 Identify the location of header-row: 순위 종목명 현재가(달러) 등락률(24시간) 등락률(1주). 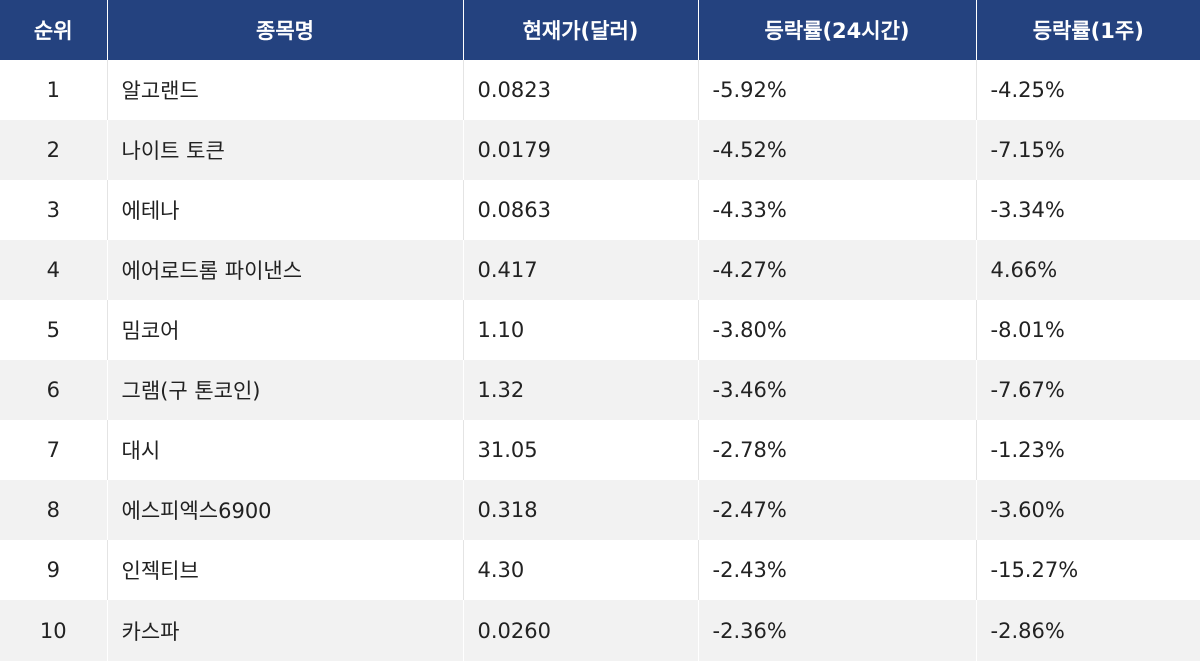
(600, 30).